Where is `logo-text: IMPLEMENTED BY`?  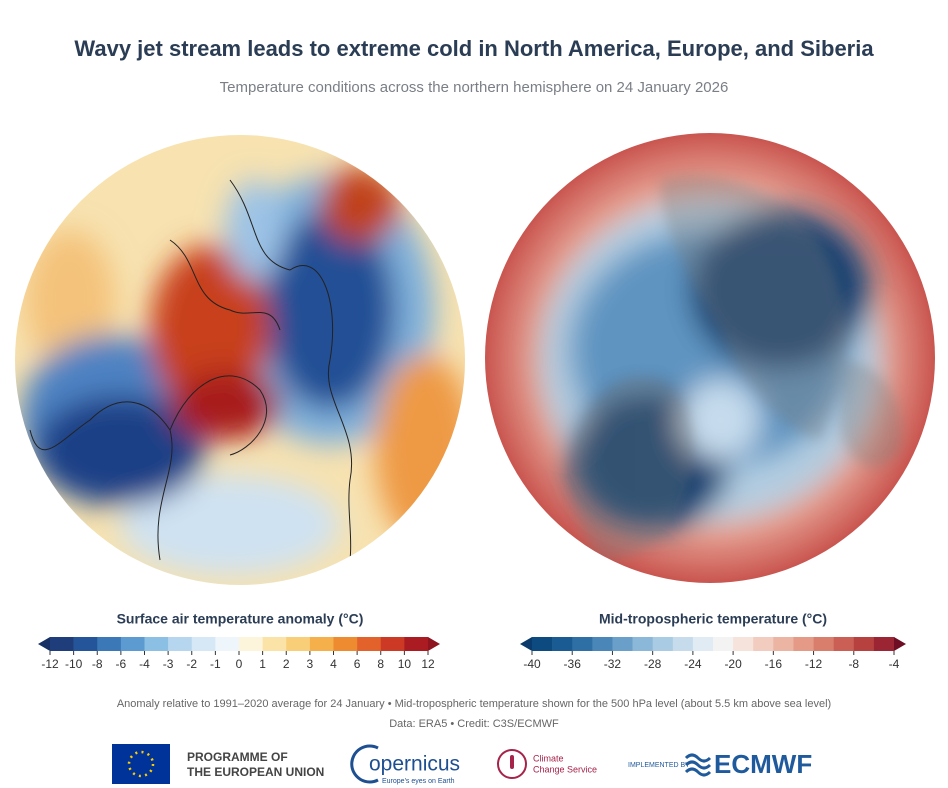
logo-text: IMPLEMENTED BY is located at coordinates (659, 765).